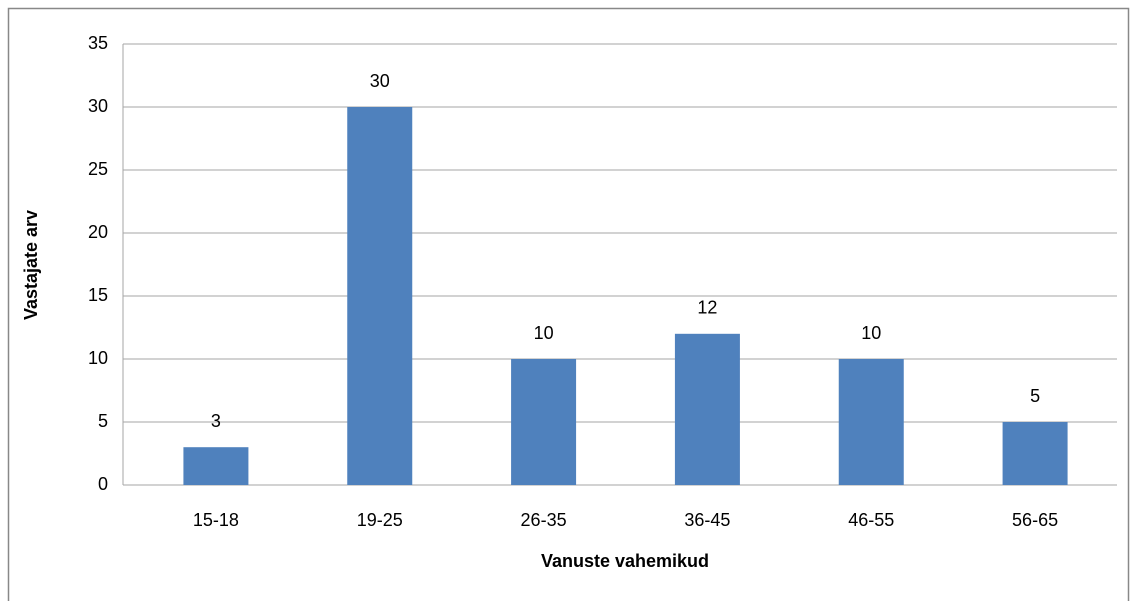 Image resolution: width=1133 pixels, height=601 pixels. Describe the element at coordinates (625, 561) in the screenshot. I see `x-axis-title: Vanuste vahemikud` at that location.